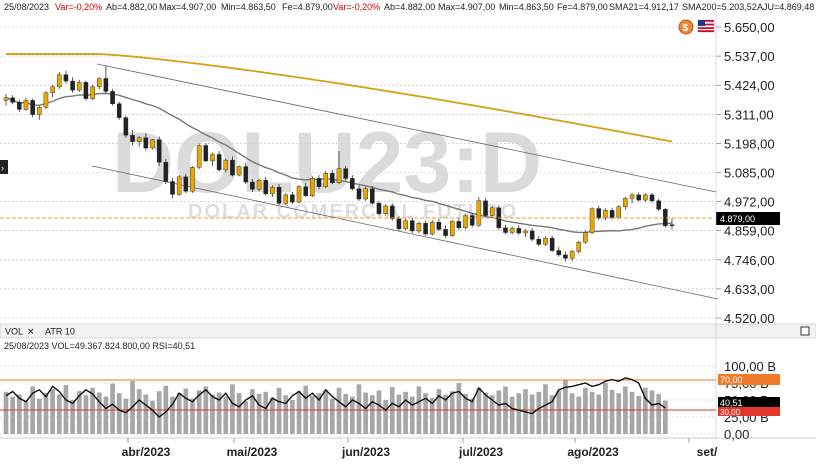  I want to click on hdr-var: Var=-0,20%, so click(78, 7).